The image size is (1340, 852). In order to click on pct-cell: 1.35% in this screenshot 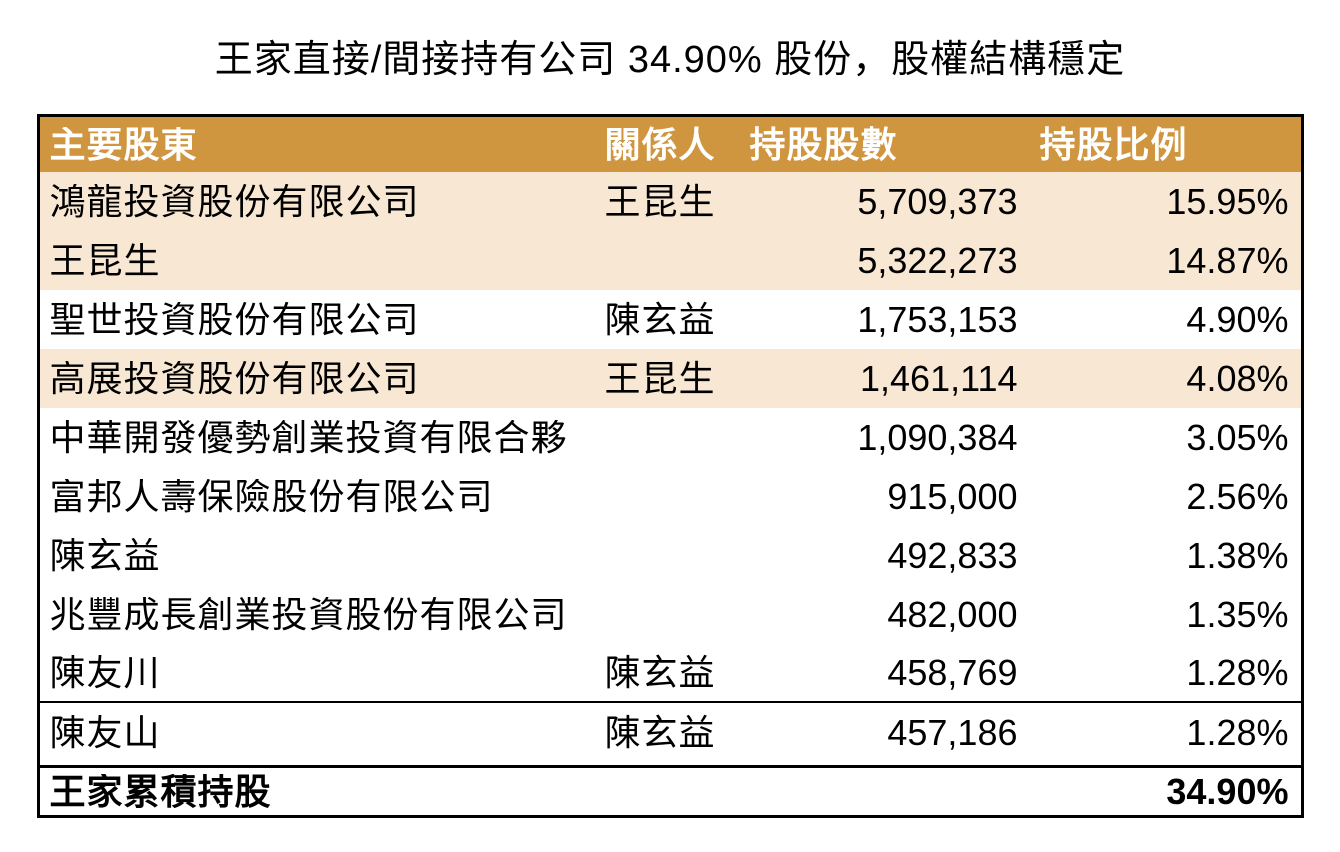, I will do `click(1237, 614)`.